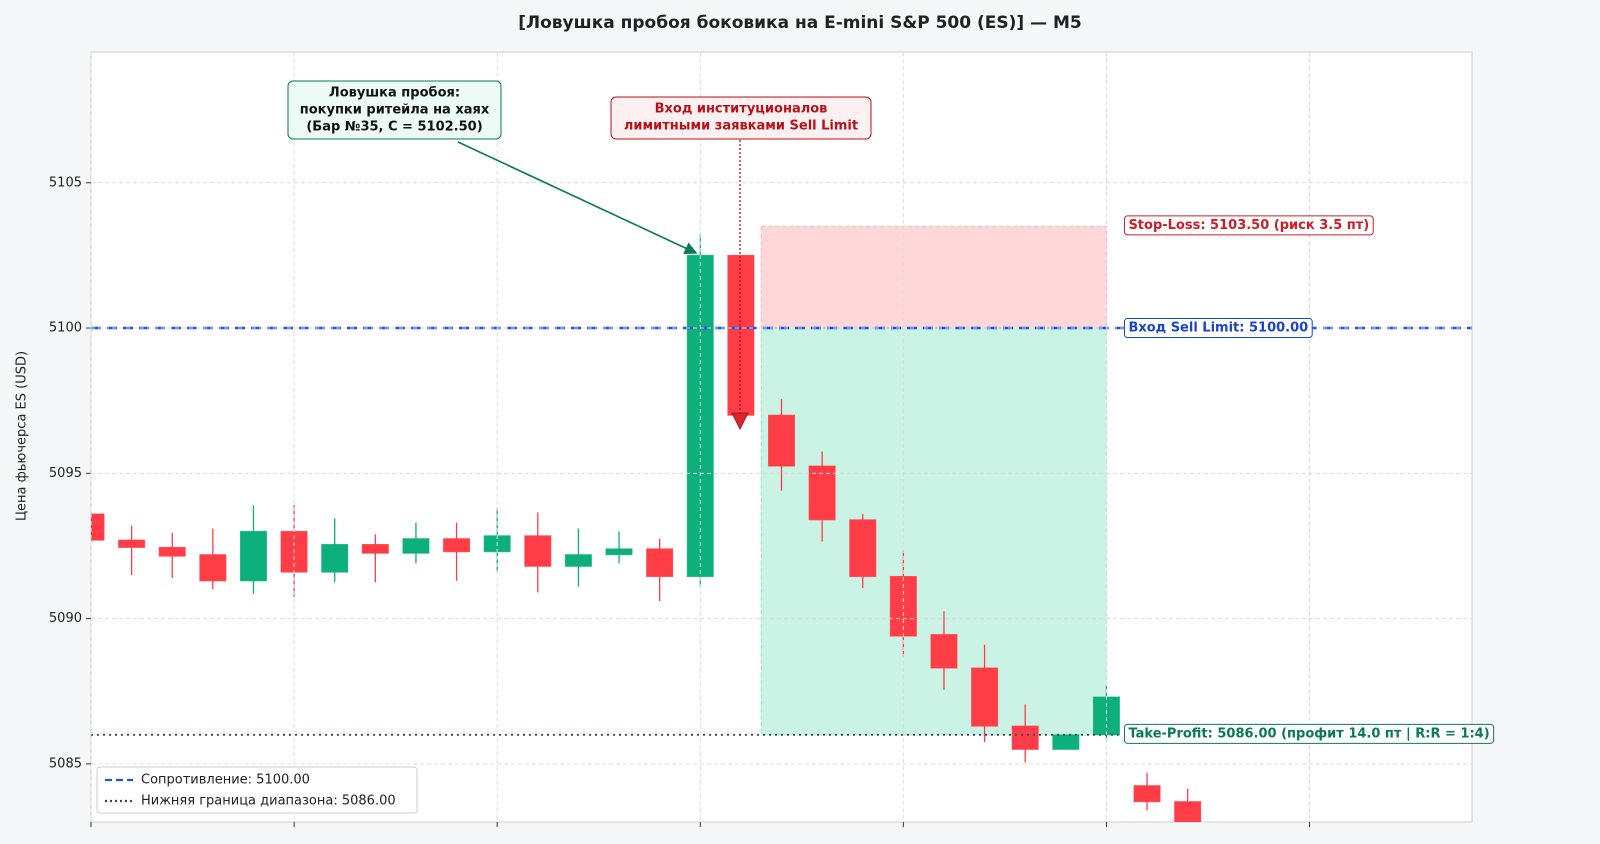 This screenshot has height=844, width=1600. I want to click on y-tick-label: 5100, so click(65, 328).